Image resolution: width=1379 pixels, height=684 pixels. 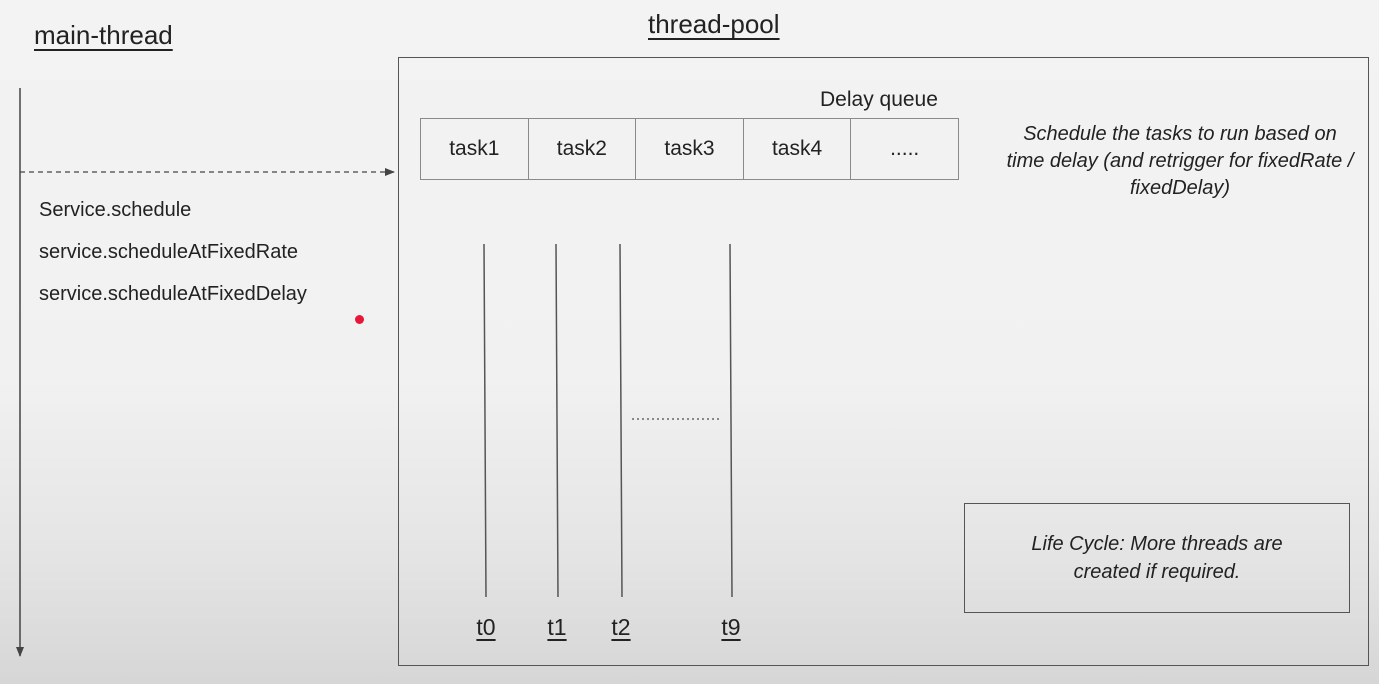 I want to click on queue-cell-task1: task1, so click(x=475, y=149).